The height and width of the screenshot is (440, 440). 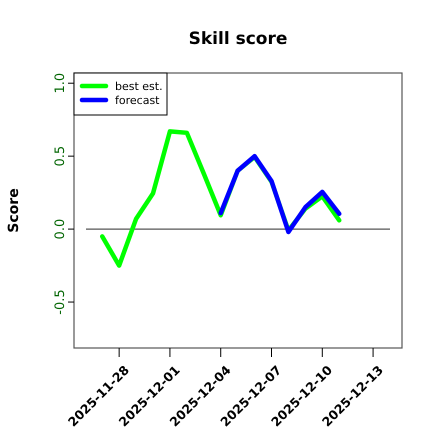 I want to click on legend-label: forecast, so click(x=137, y=100).